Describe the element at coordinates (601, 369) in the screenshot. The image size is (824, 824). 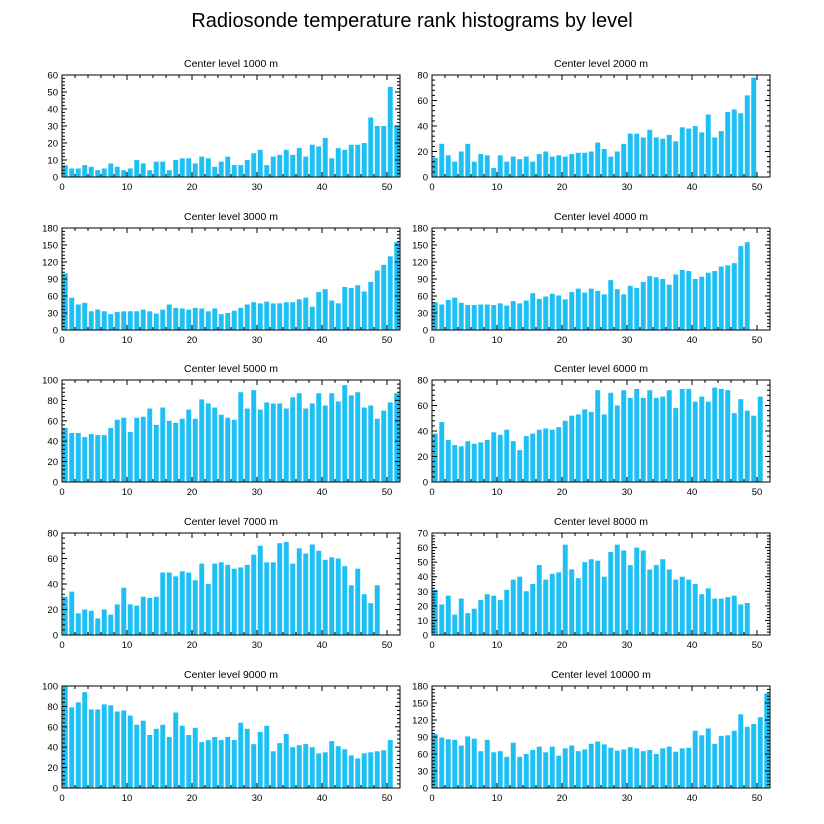
I see `panel-title: Center level 6000 m` at that location.